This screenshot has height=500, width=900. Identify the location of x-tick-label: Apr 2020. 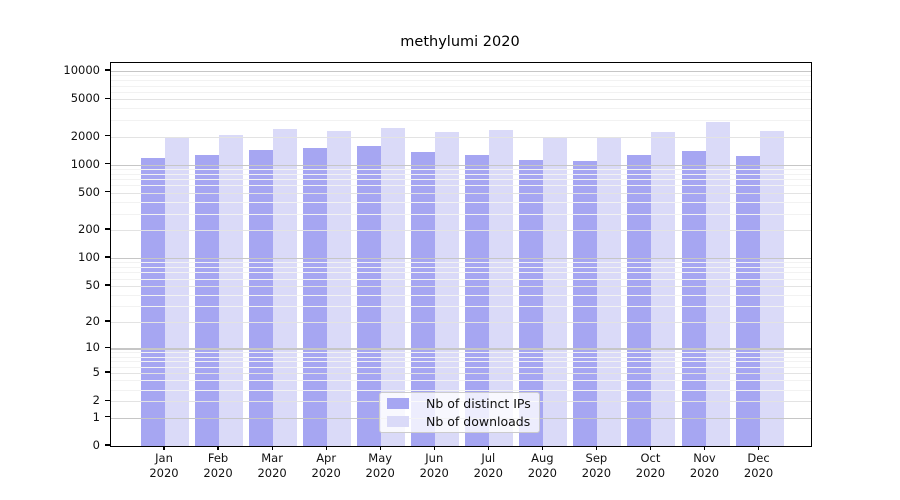
(326, 465).